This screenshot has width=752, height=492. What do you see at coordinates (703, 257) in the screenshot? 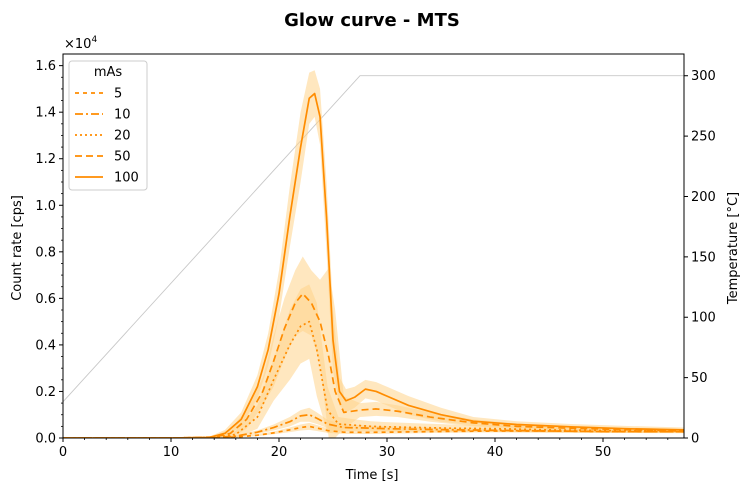
I see `y2-tick-label: 150` at bounding box center [703, 257].